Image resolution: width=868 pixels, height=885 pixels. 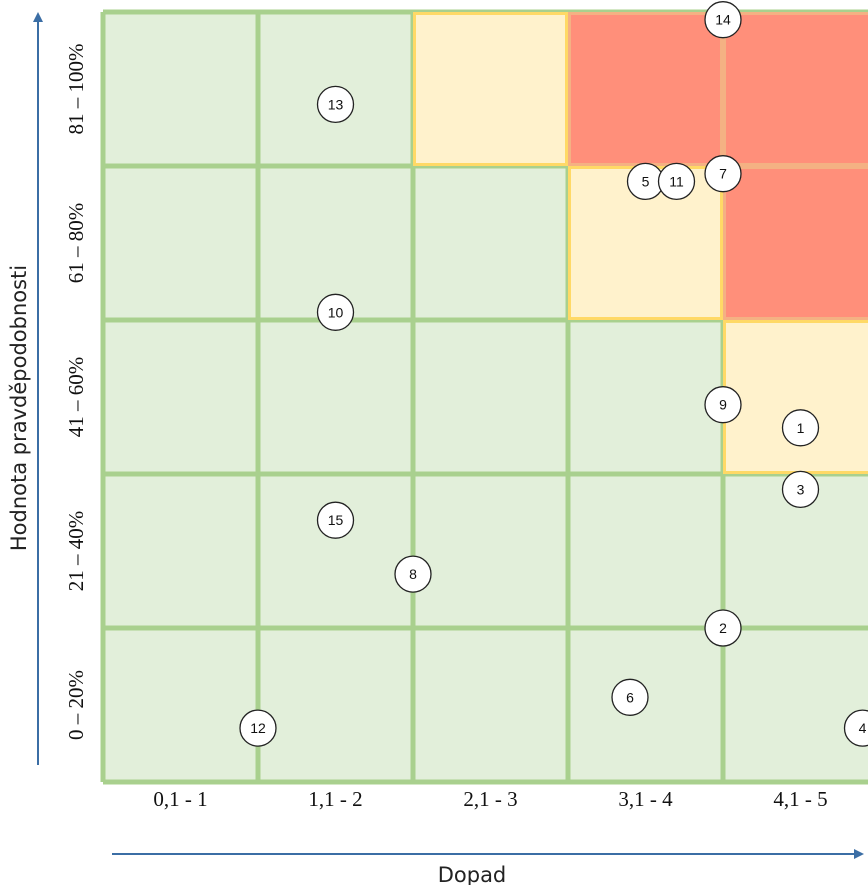 I want to click on y-tick-label: 21 – 40%, so click(x=76, y=551).